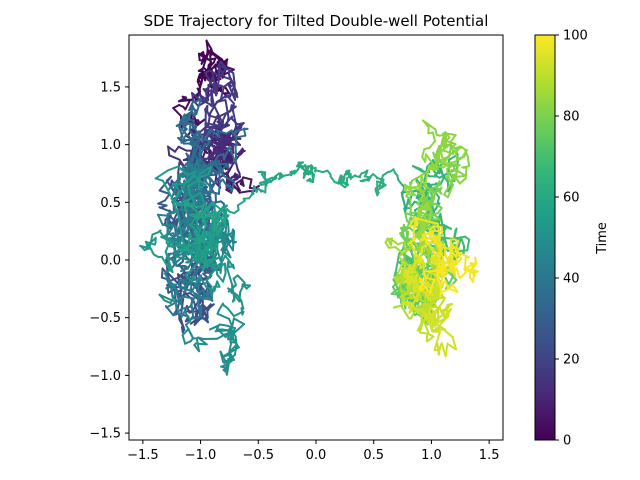  What do you see at coordinates (201, 455) in the screenshot?
I see `x-tick-label: −1.0` at bounding box center [201, 455].